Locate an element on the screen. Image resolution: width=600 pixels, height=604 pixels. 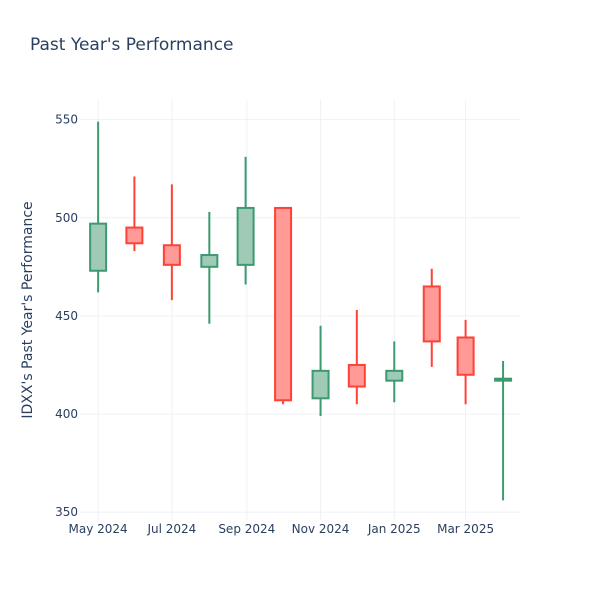
x-tick-label: Mar 2025 is located at coordinates (465, 529).